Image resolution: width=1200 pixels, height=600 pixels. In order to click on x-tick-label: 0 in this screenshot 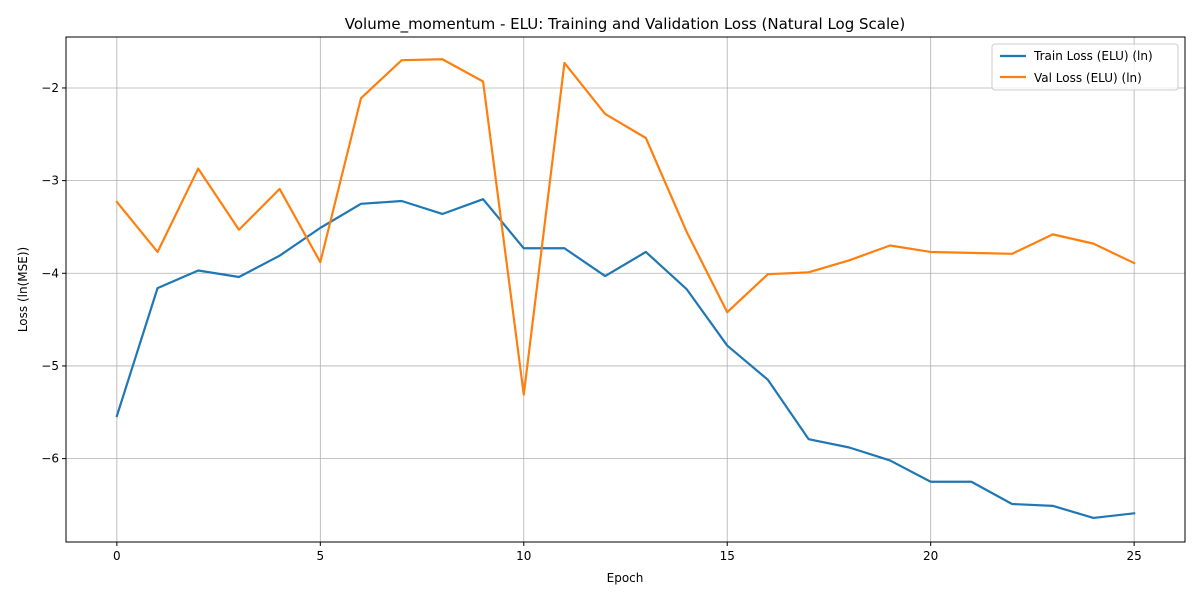, I will do `click(117, 556)`.